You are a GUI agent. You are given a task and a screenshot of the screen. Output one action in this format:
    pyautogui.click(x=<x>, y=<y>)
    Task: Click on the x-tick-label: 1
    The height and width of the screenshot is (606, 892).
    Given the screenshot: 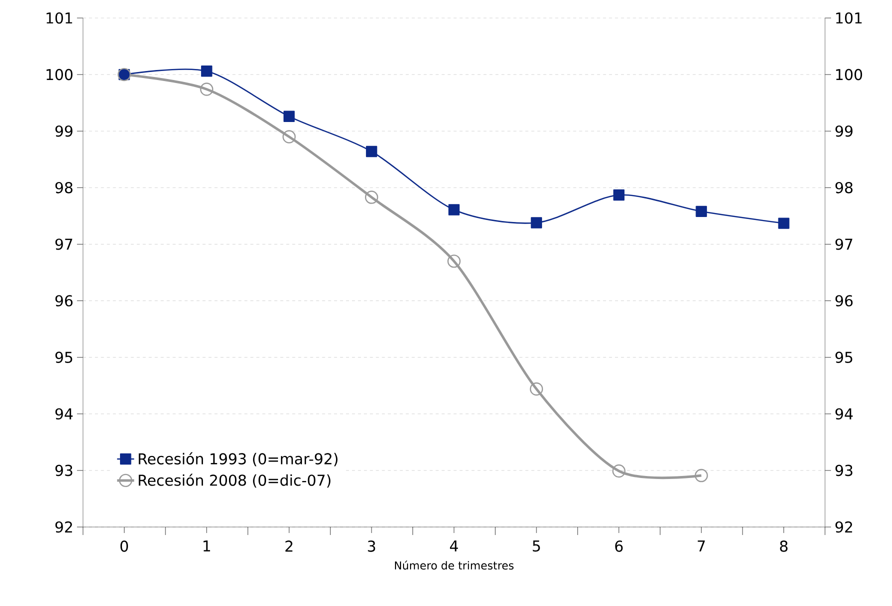 What is the action you would take?
    pyautogui.click(x=207, y=546)
    